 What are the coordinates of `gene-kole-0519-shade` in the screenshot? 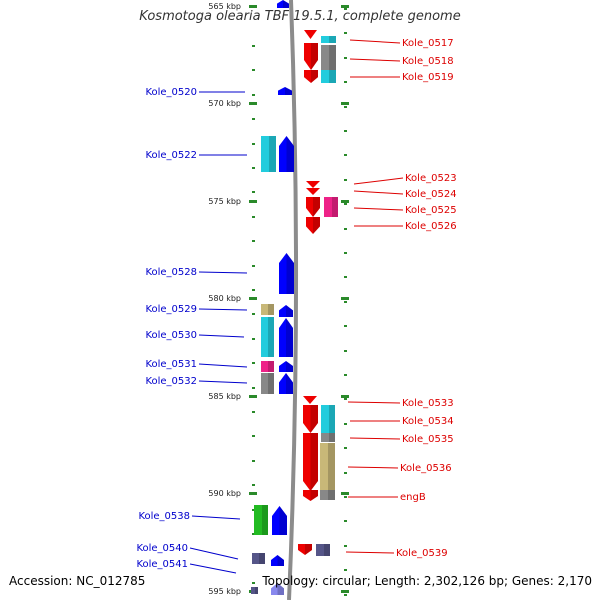 It's located at (314, 76).